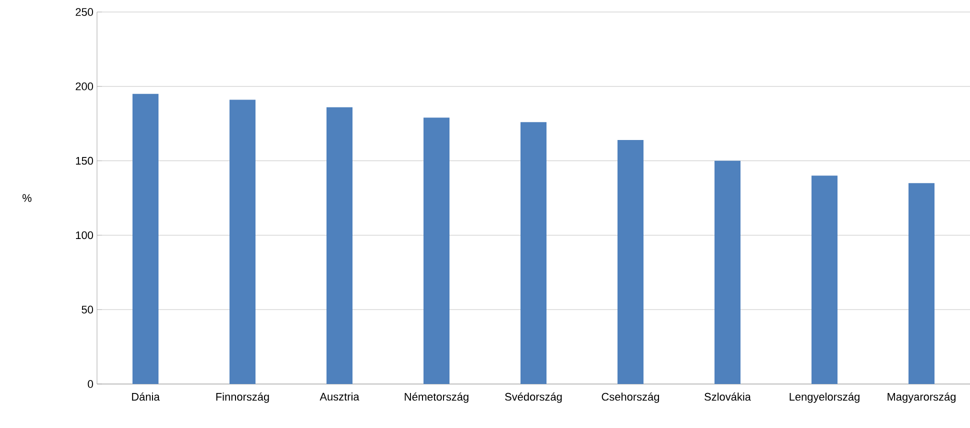 This screenshot has height=428, width=970. What do you see at coordinates (727, 396) in the screenshot?
I see `x-tick-label: Szlovákia` at bounding box center [727, 396].